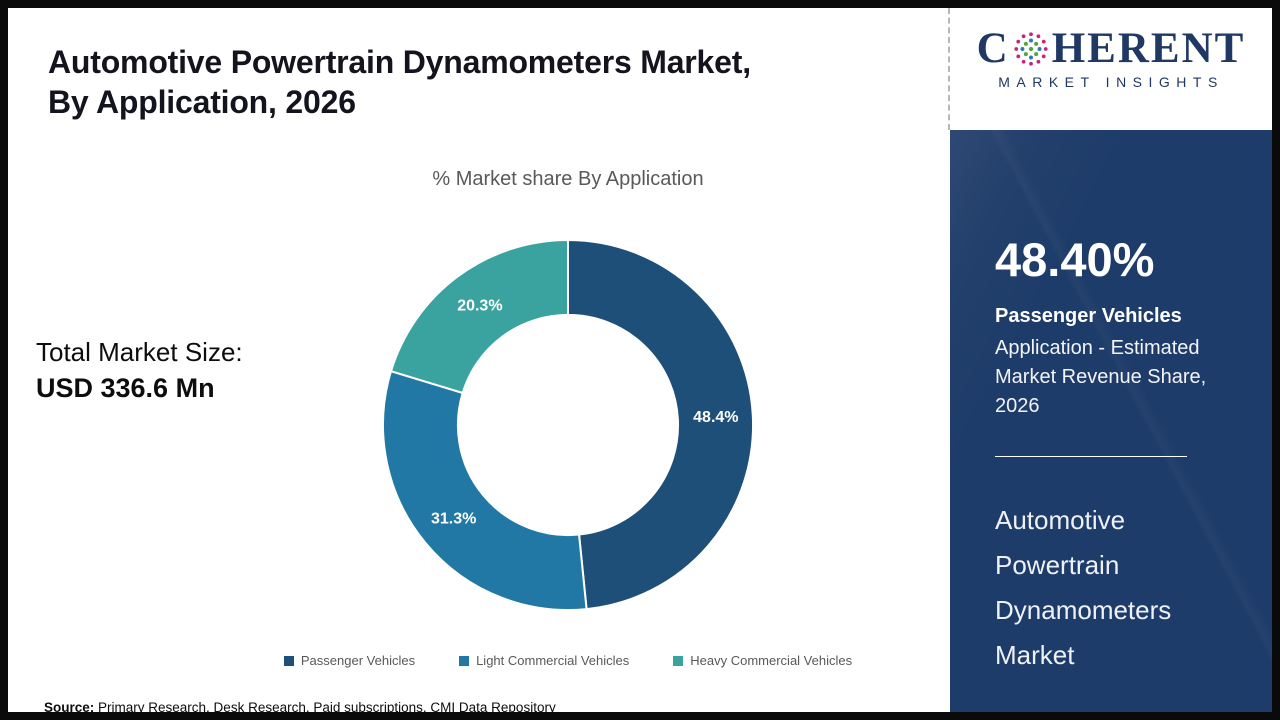 This screenshot has height=720, width=1280. What do you see at coordinates (69, 707) in the screenshot?
I see `source-label: Source:` at bounding box center [69, 707].